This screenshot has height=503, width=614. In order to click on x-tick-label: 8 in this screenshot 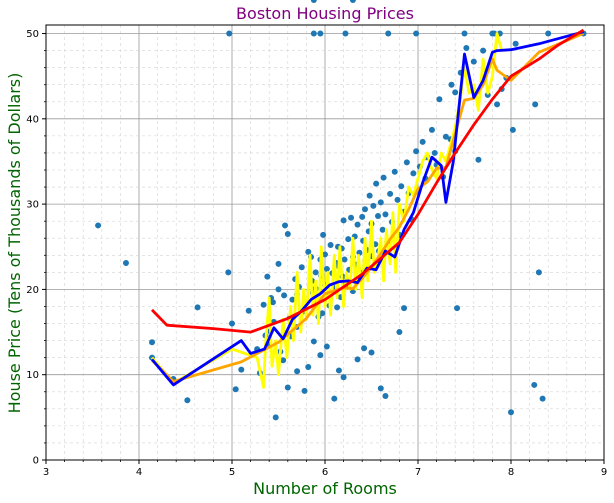, I will do `click(511, 472)`.